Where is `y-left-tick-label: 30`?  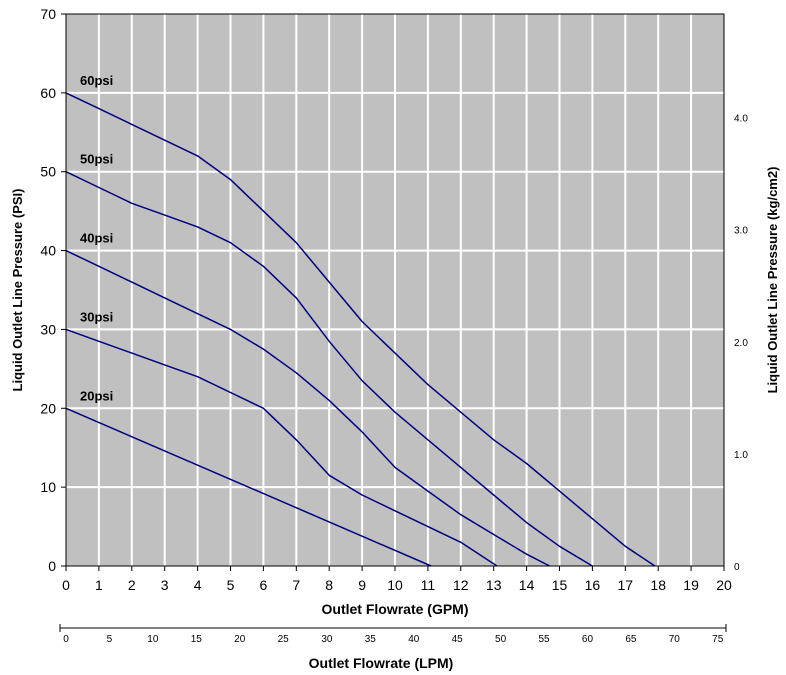
y-left-tick-label: 30 is located at coordinates (48, 329).